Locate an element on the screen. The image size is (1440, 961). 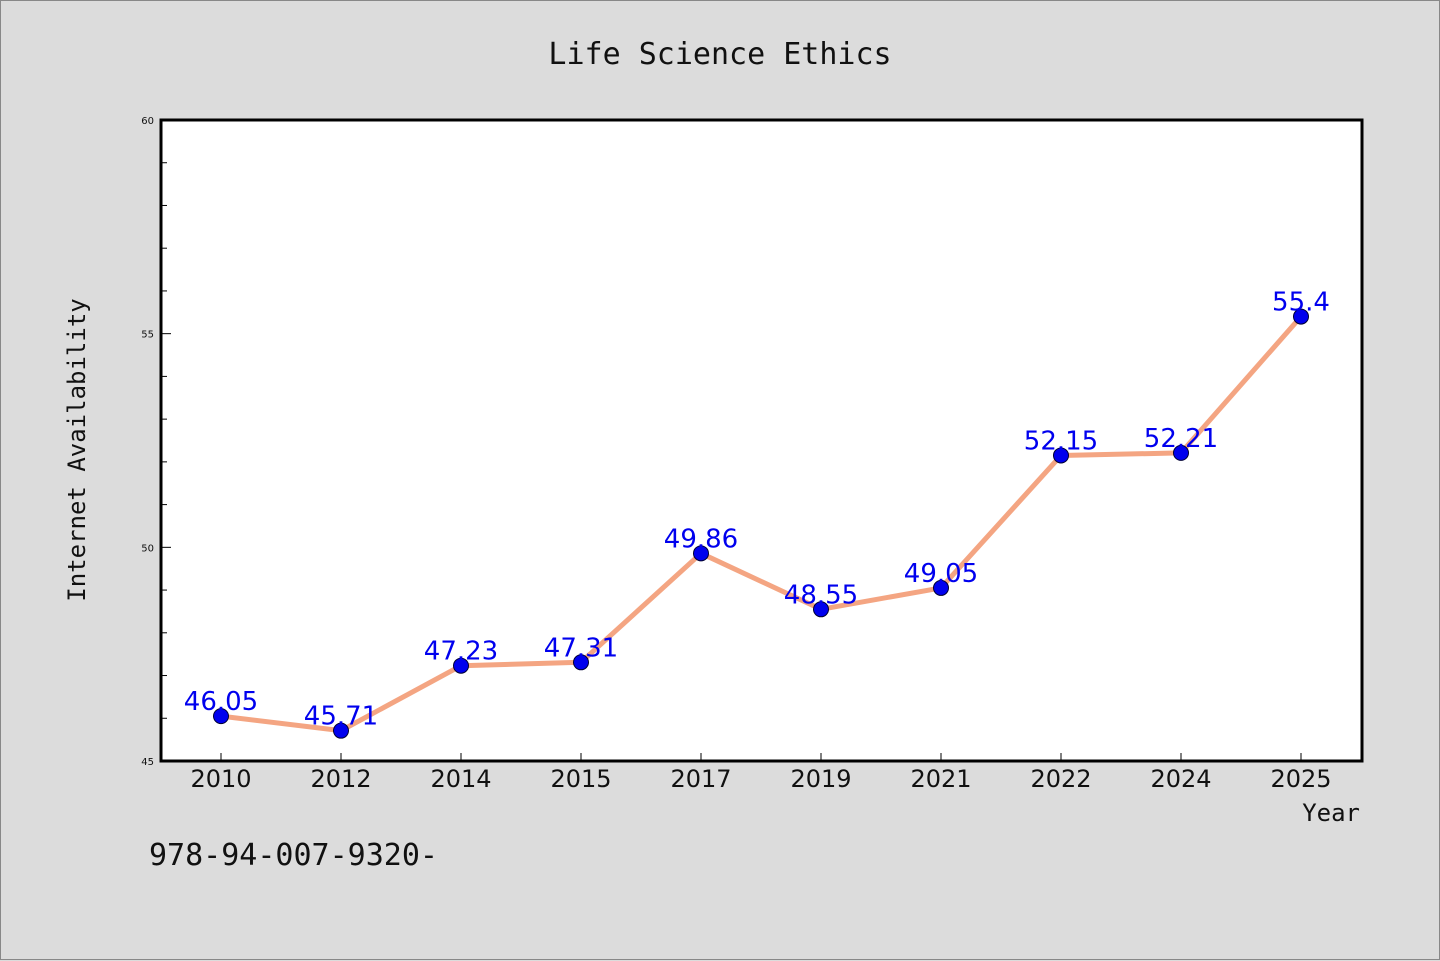
x-tick-label: 2024 is located at coordinates (1180, 779).